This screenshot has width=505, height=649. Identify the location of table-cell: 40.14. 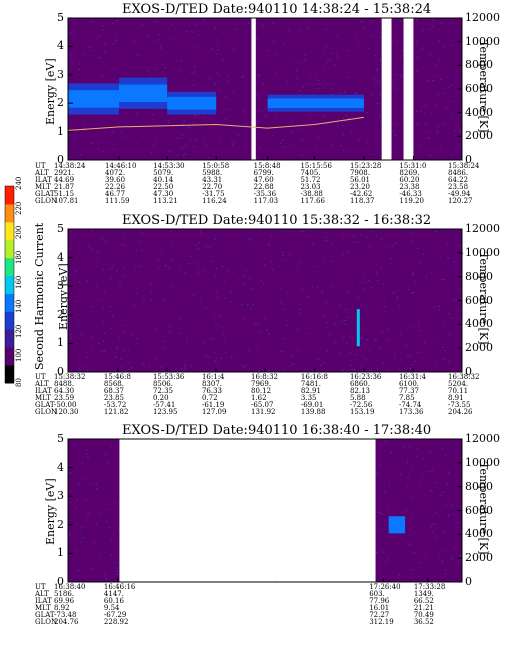
(163, 180).